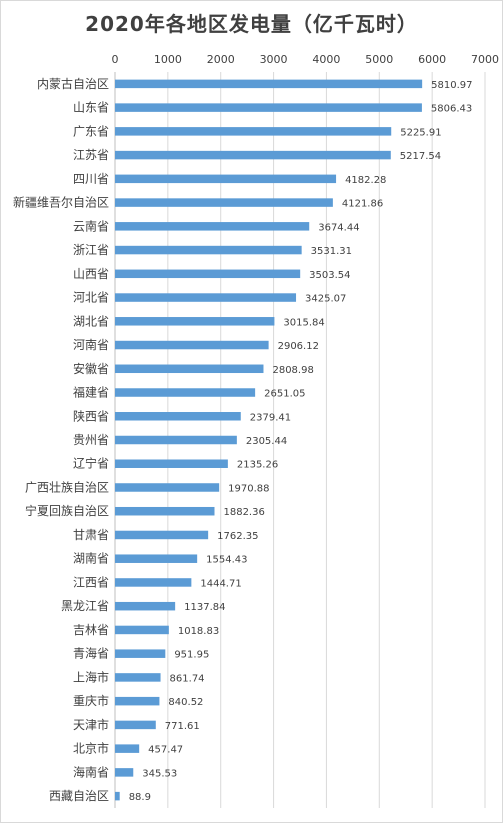 Image resolution: width=503 pixels, height=823 pixels. Describe the element at coordinates (91, 392) in the screenshot. I see `category-label: 福建省` at that location.